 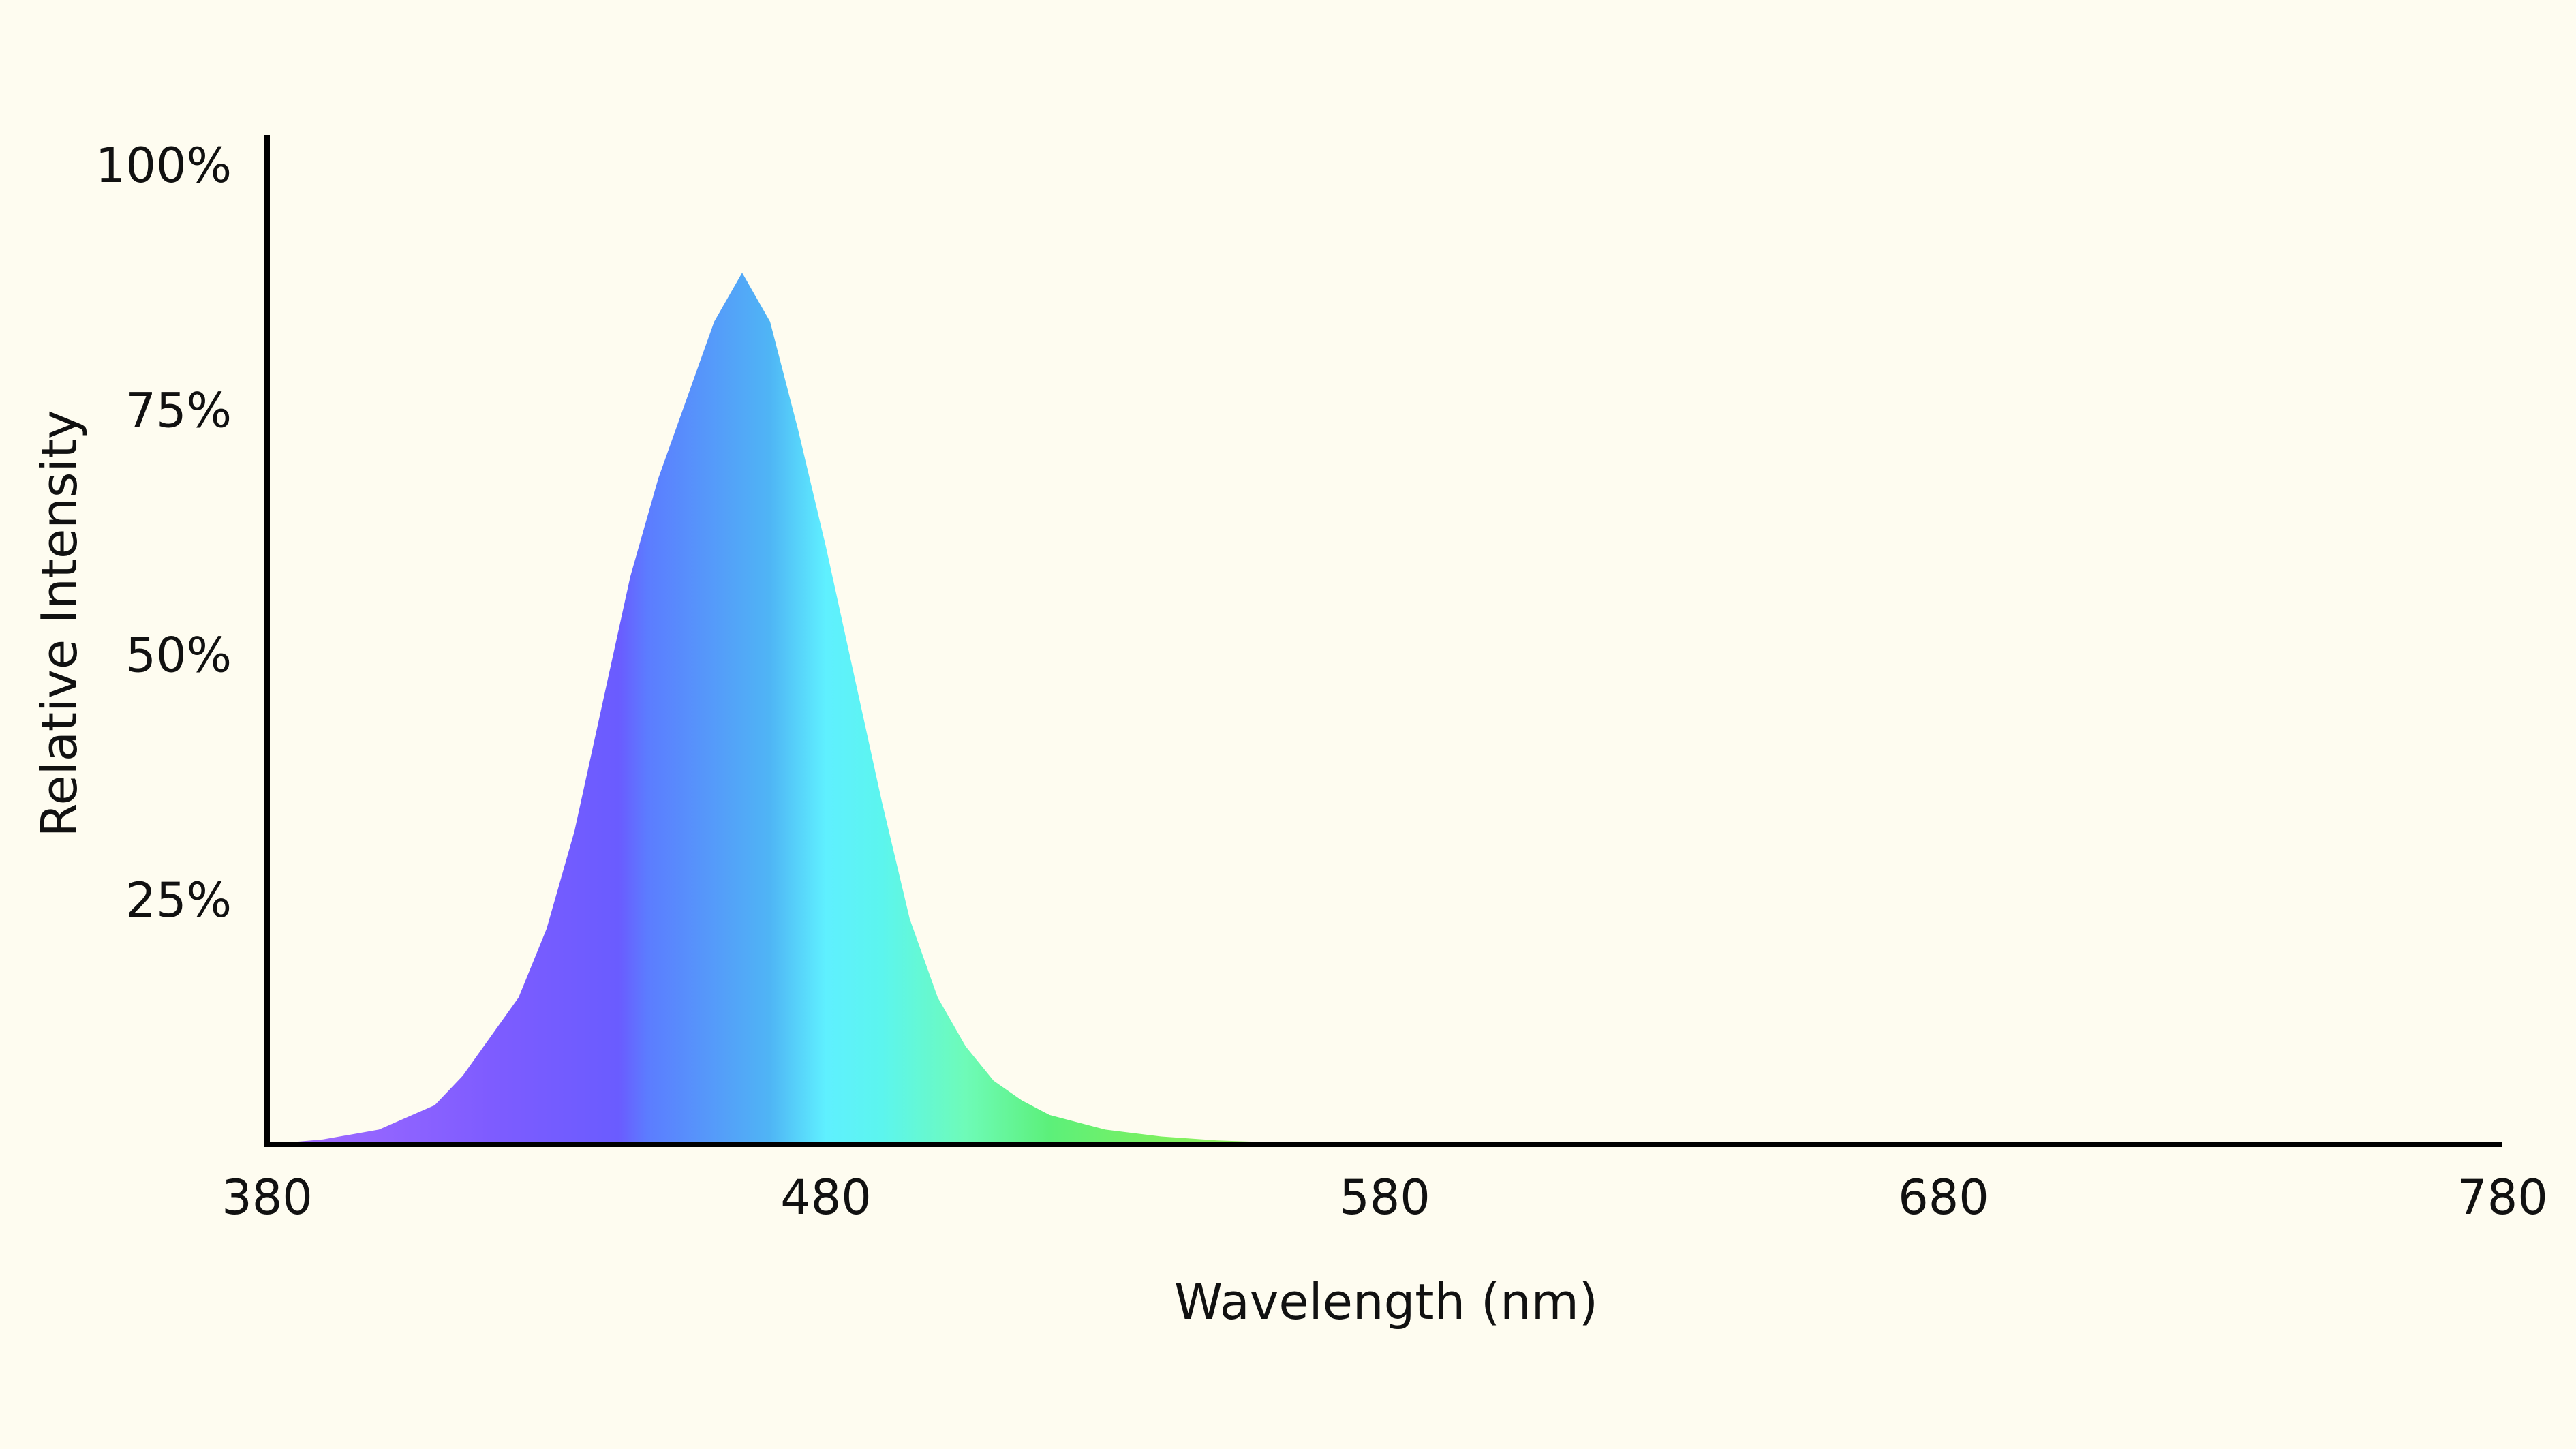 What do you see at coordinates (267, 1197) in the screenshot?
I see `x-tick-label: 380` at bounding box center [267, 1197].